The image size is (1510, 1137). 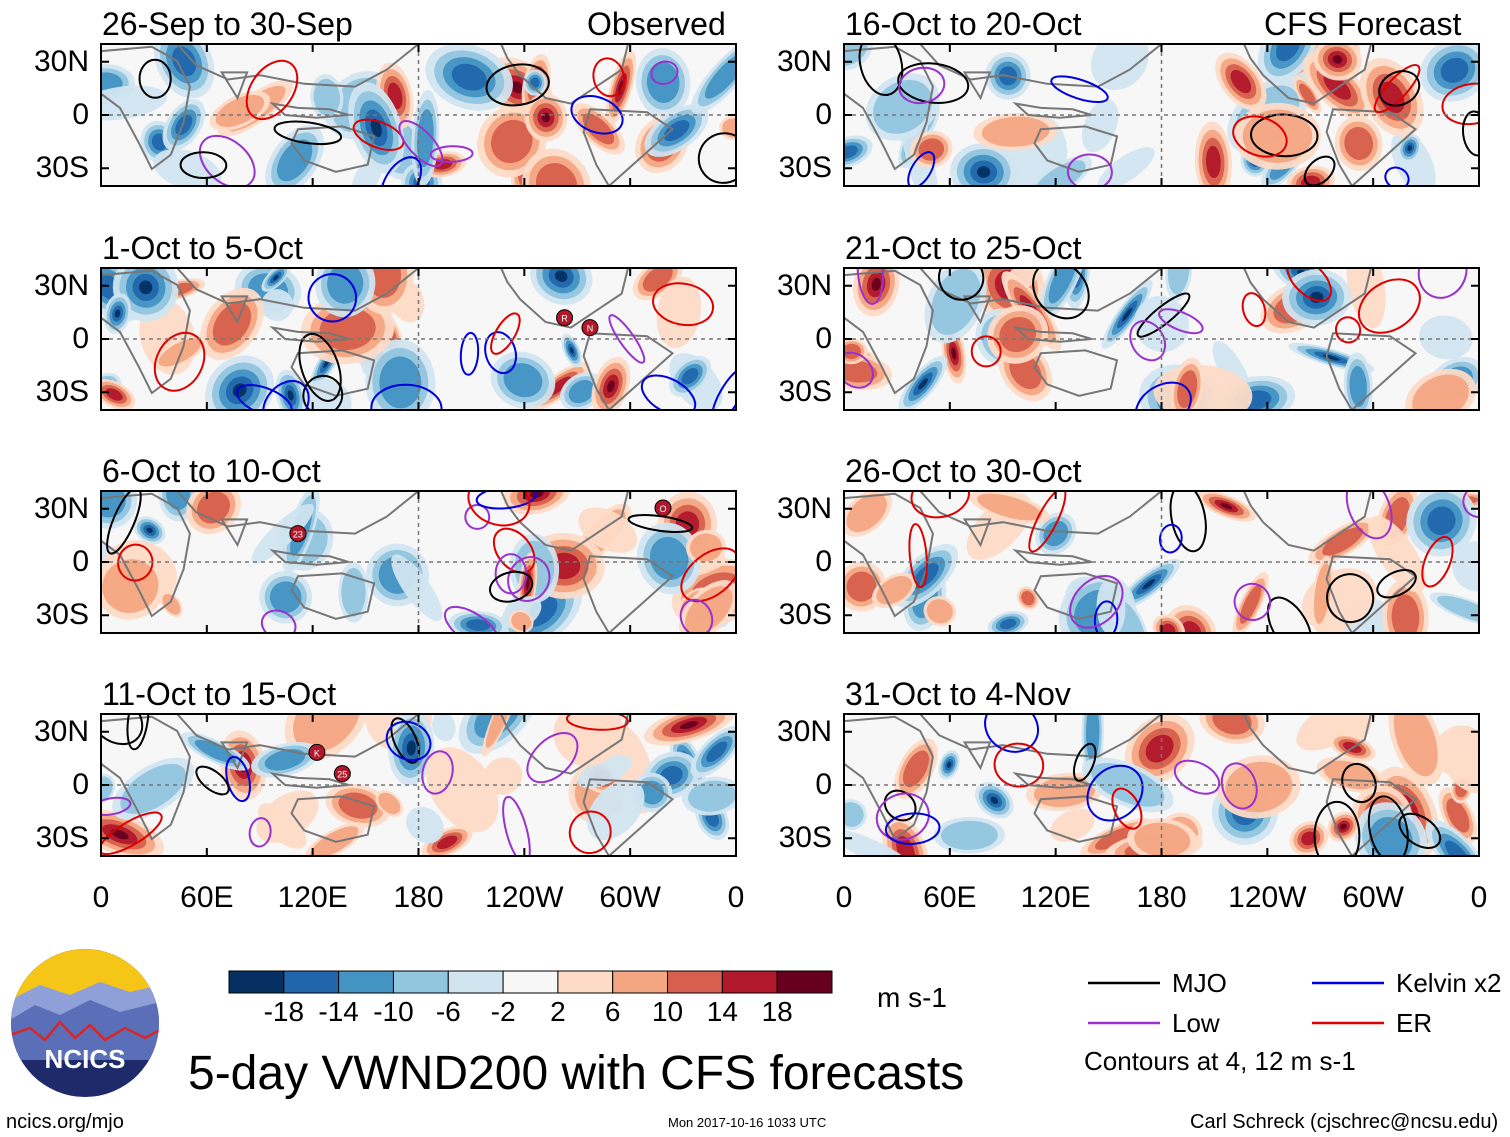 What do you see at coordinates (284, 1011) in the screenshot?
I see `colorbar-tick-label: -18` at bounding box center [284, 1011].